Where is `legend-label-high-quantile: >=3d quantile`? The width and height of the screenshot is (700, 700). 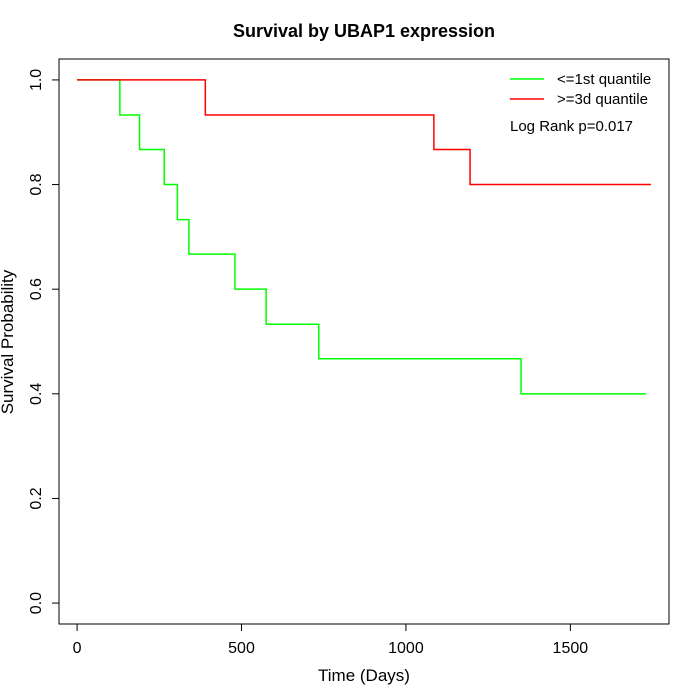 legend-label-high-quantile: >=3d quantile is located at coordinates (602, 99).